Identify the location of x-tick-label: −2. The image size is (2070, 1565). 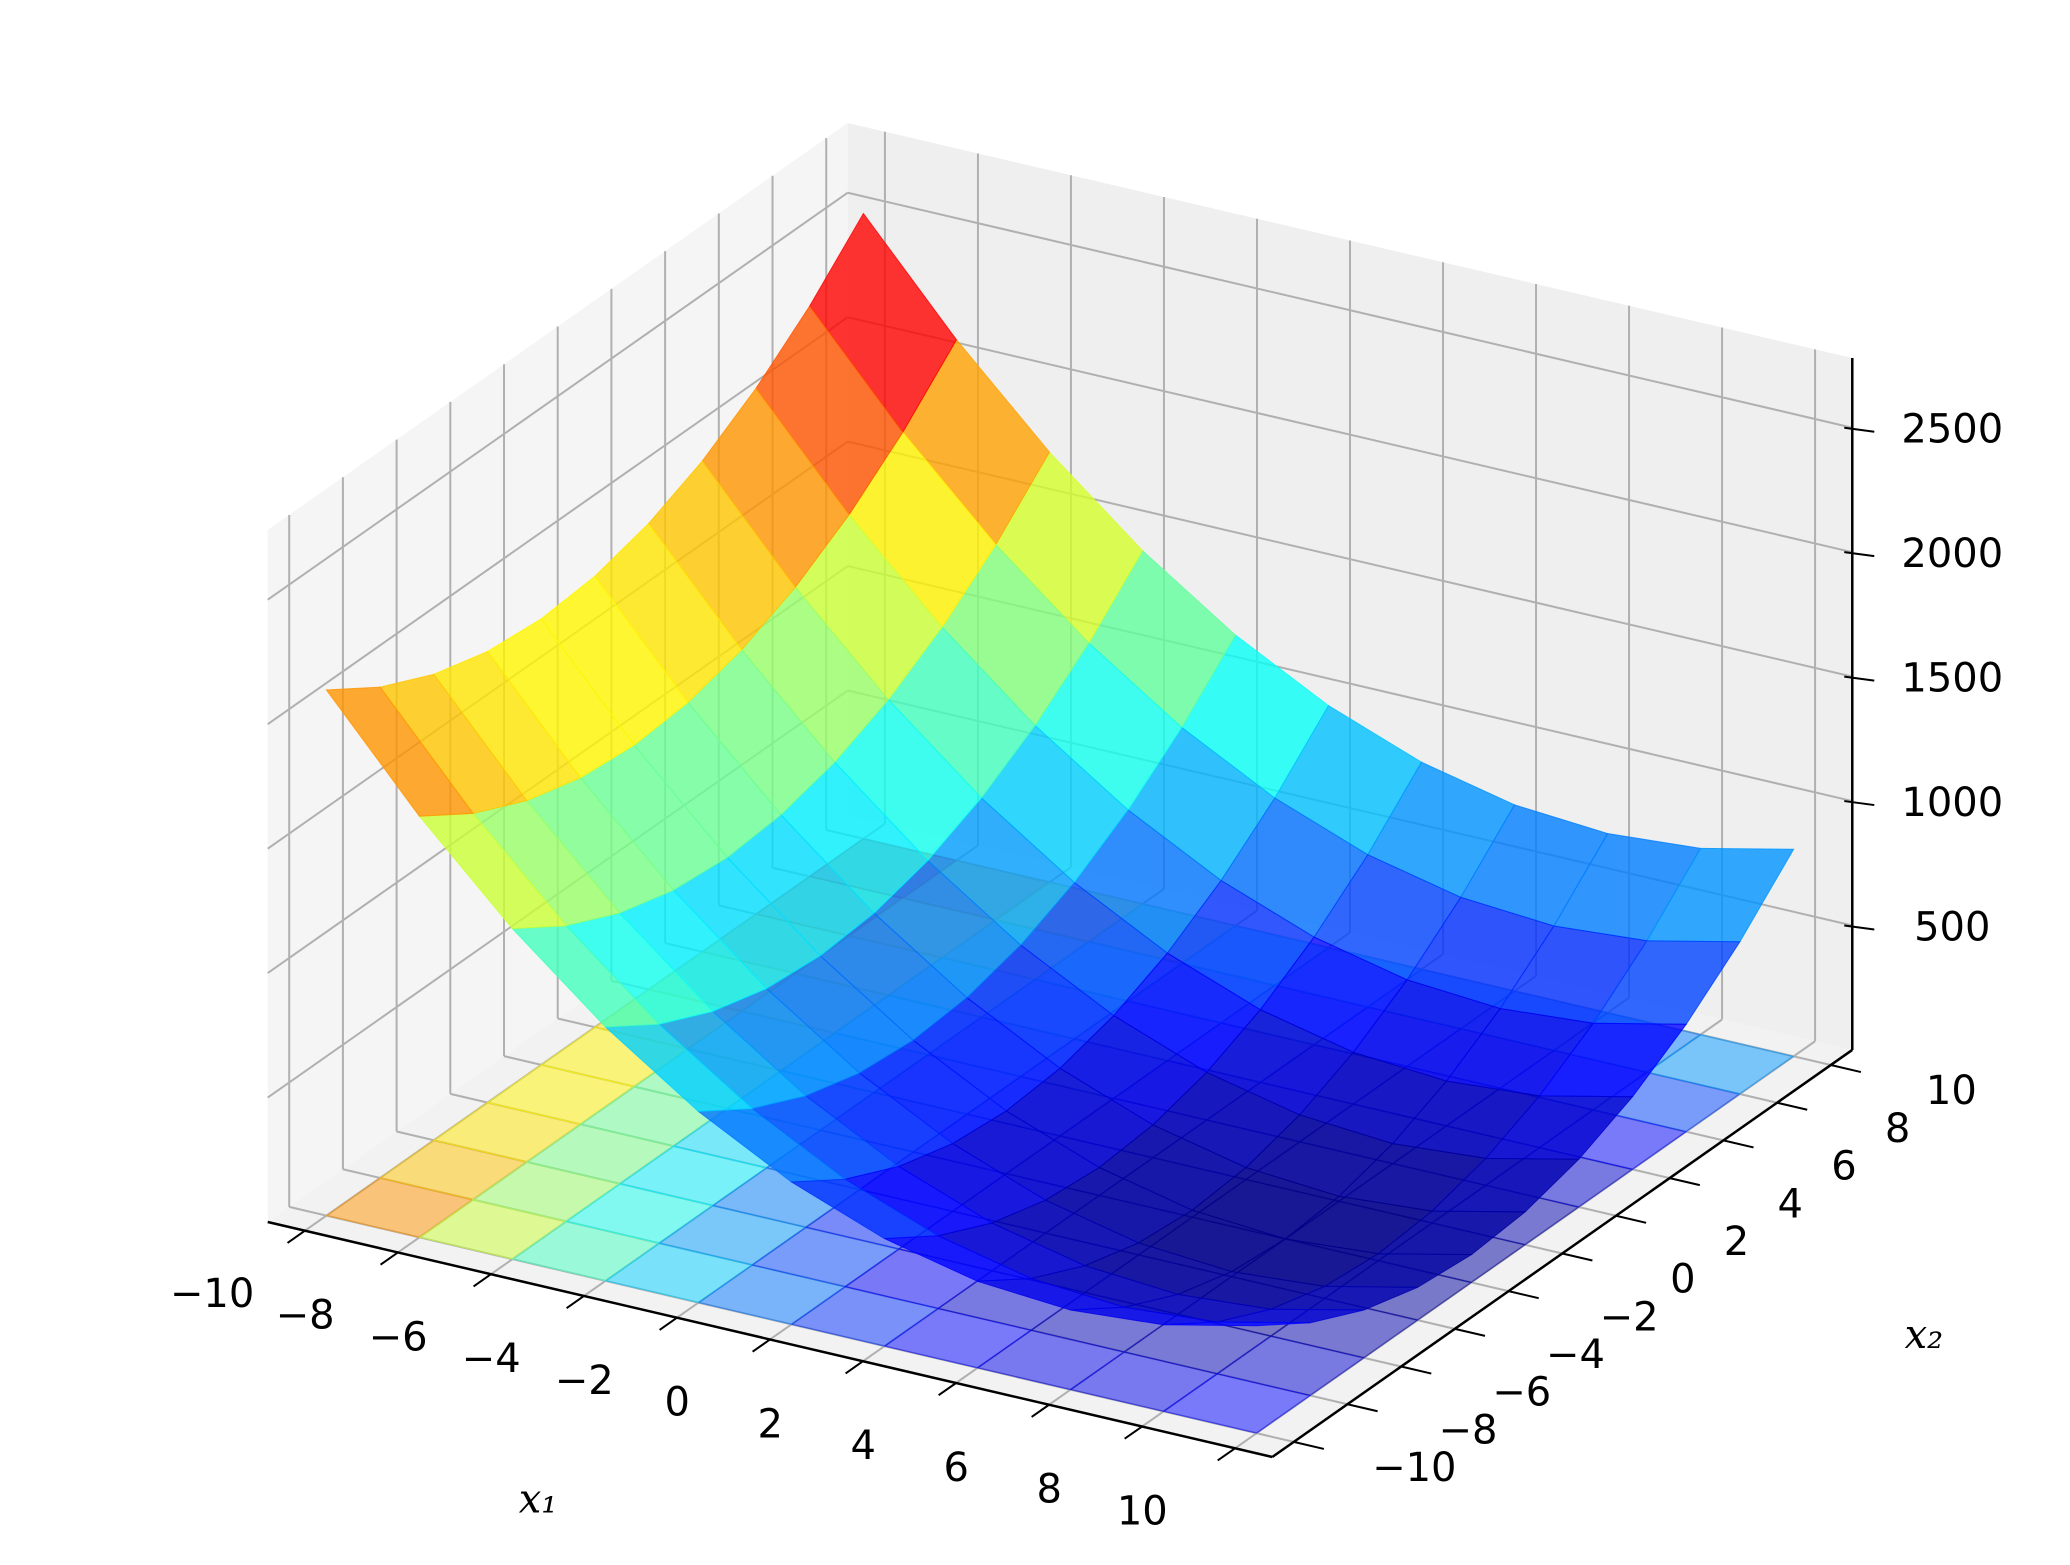
(584, 1381).